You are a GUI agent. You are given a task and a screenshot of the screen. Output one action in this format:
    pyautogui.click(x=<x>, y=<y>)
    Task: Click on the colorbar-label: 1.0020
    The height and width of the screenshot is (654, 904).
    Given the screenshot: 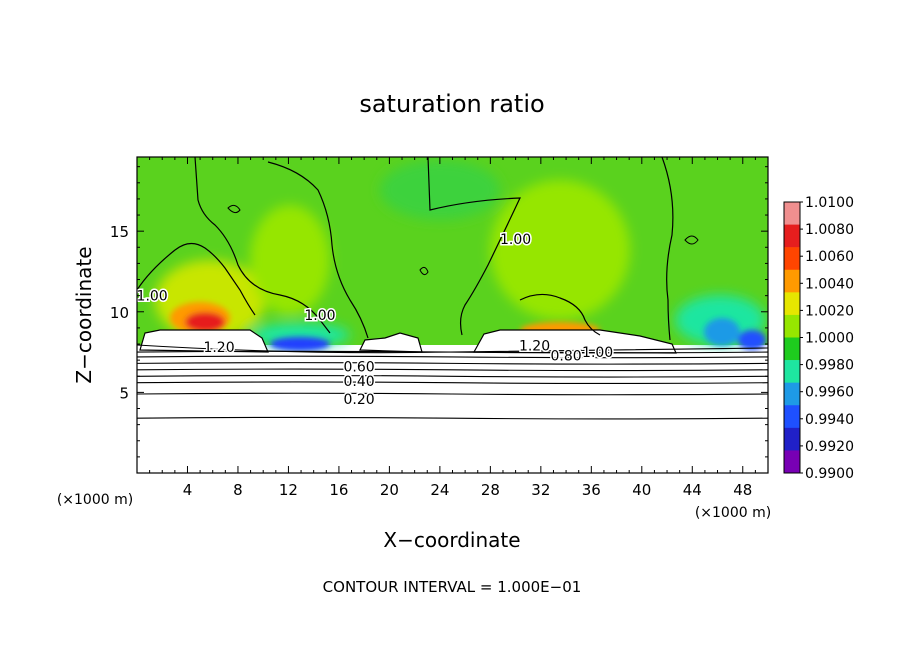 What is the action you would take?
    pyautogui.click(x=829, y=311)
    